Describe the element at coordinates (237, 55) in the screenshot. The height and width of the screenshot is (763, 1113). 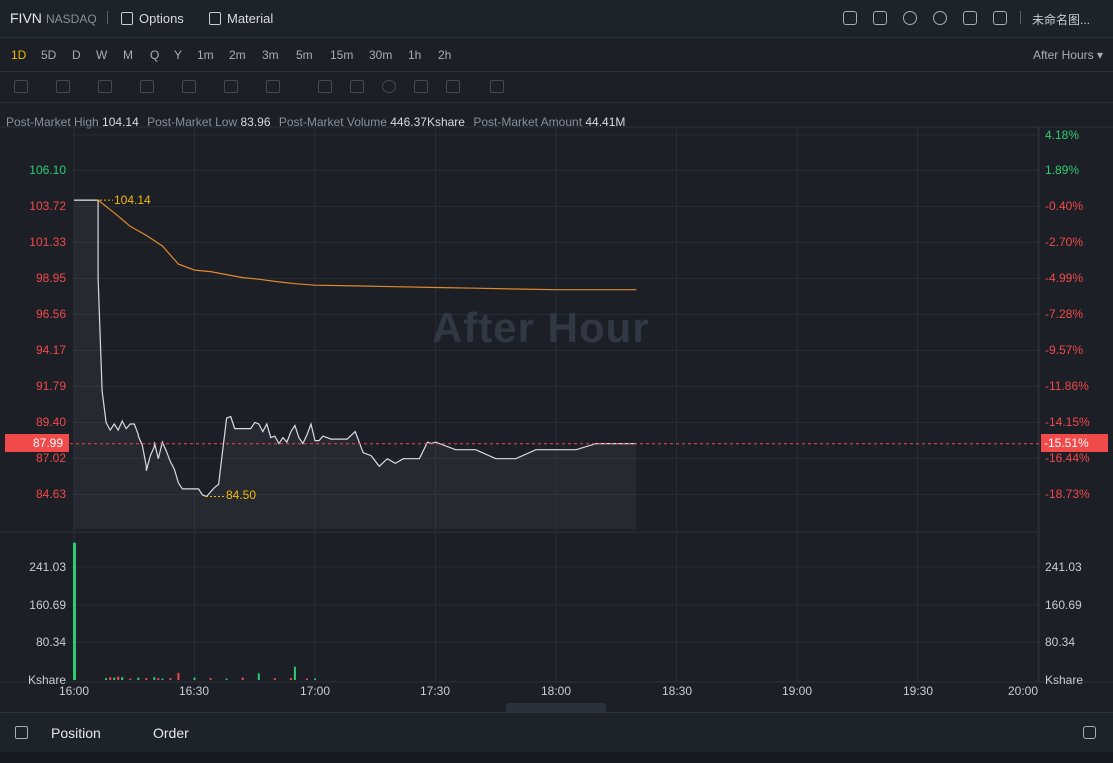
I see `tf-2m: 2m` at that location.